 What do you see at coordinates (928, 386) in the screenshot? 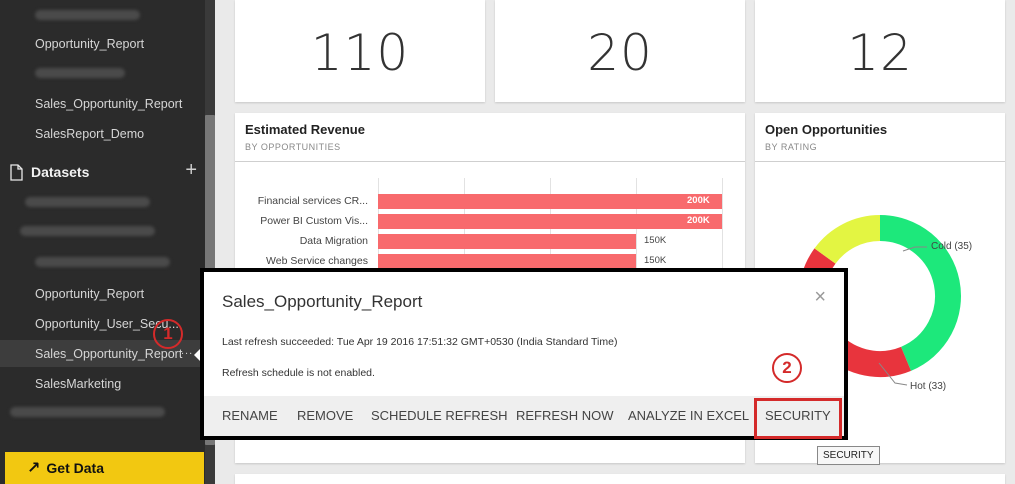
I see `donut-label-hot: Hot (33)` at bounding box center [928, 386].